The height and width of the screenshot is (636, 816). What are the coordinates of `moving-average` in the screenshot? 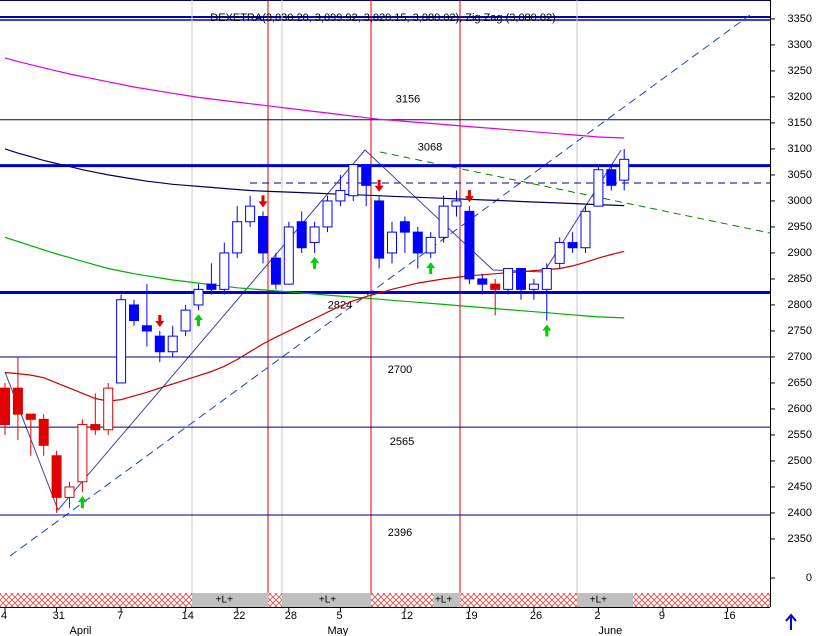 It's located at (314, 98).